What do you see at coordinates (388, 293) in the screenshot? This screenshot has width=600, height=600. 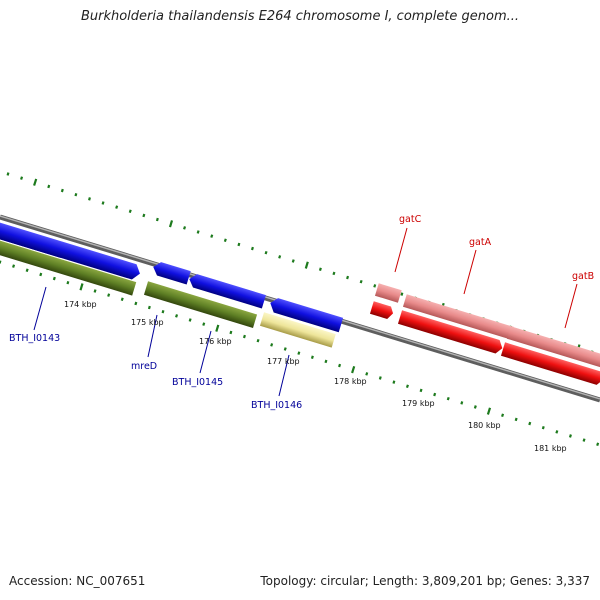 I see `gene-gatc-light` at bounding box center [388, 293].